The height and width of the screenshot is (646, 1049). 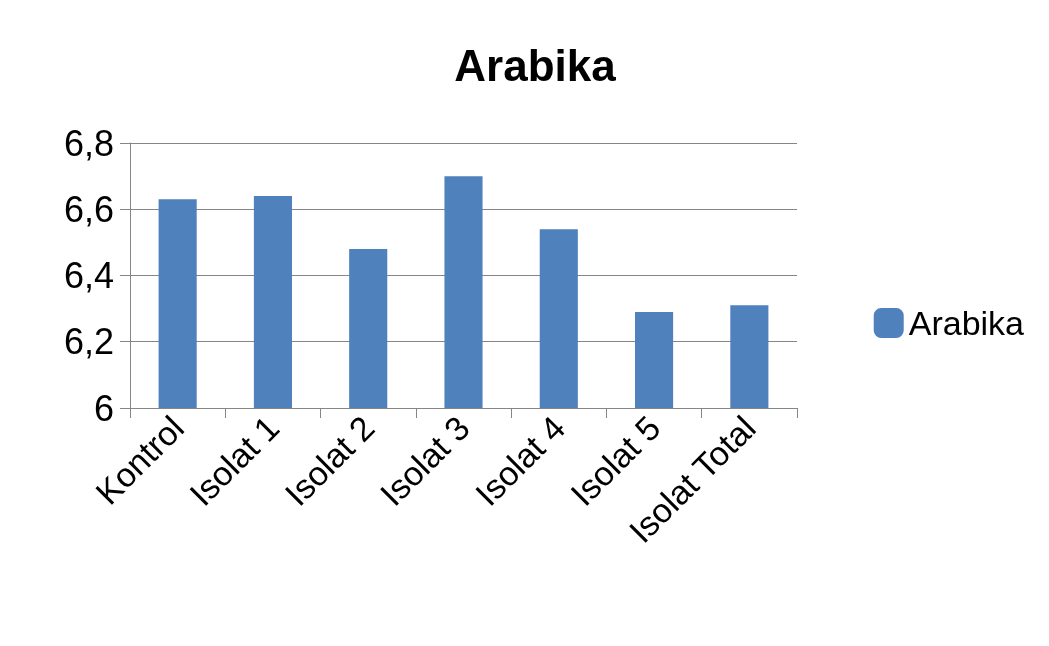 What do you see at coordinates (88, 143) in the screenshot?
I see `y-tick-label: 6,8` at bounding box center [88, 143].